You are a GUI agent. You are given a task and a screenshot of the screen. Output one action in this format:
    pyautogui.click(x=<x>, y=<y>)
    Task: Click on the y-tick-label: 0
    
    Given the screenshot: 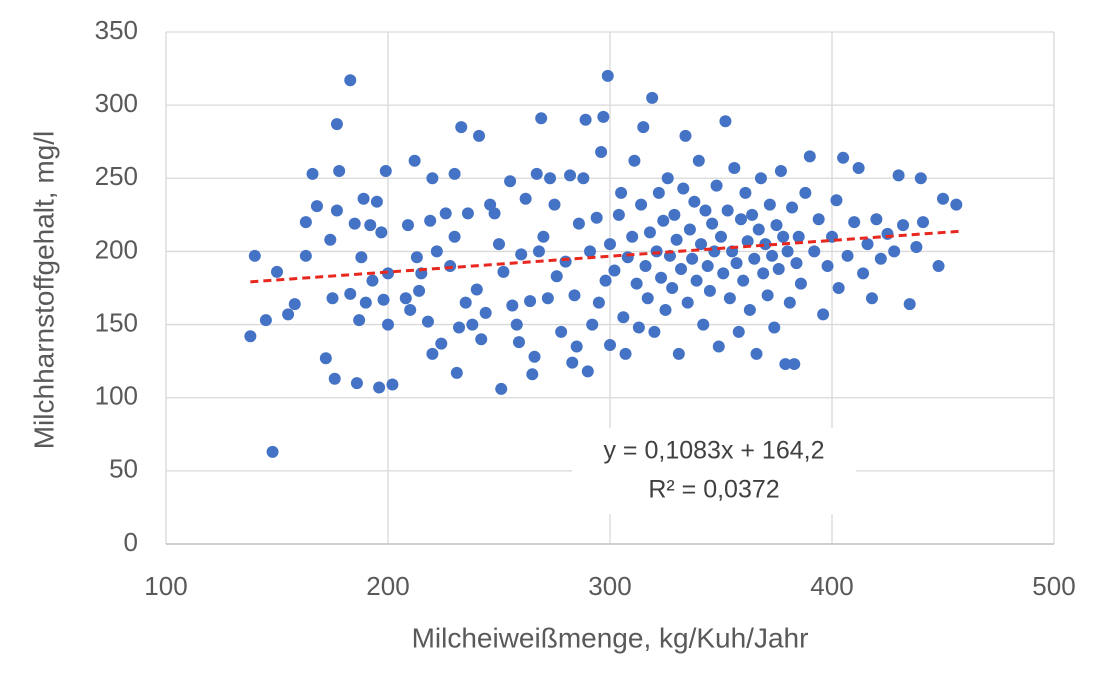 What is the action you would take?
    pyautogui.click(x=131, y=542)
    